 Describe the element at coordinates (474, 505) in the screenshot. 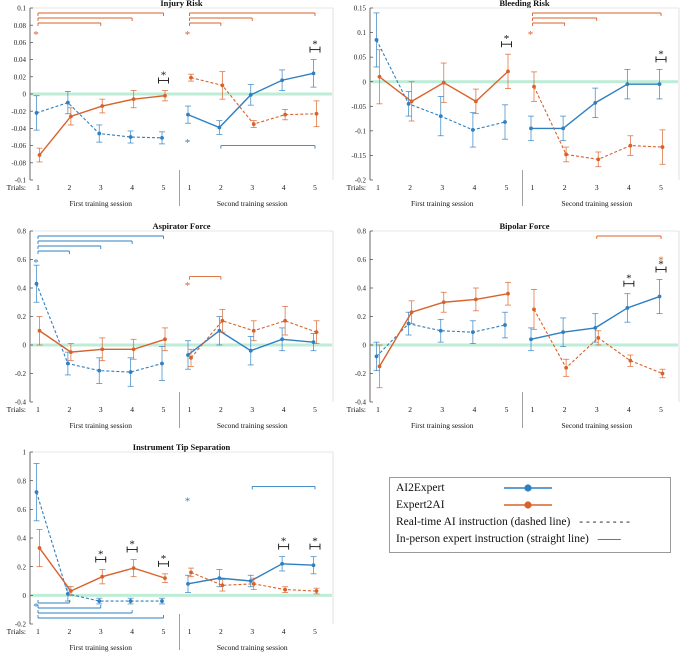

I see `legend-item-expert2ai: Expert2AI` at that location.